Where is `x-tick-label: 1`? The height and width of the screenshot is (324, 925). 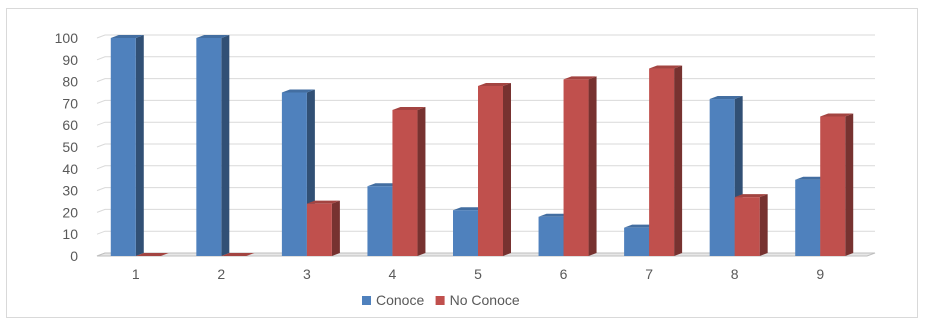
x-tick-label: 1 is located at coordinates (136, 274).